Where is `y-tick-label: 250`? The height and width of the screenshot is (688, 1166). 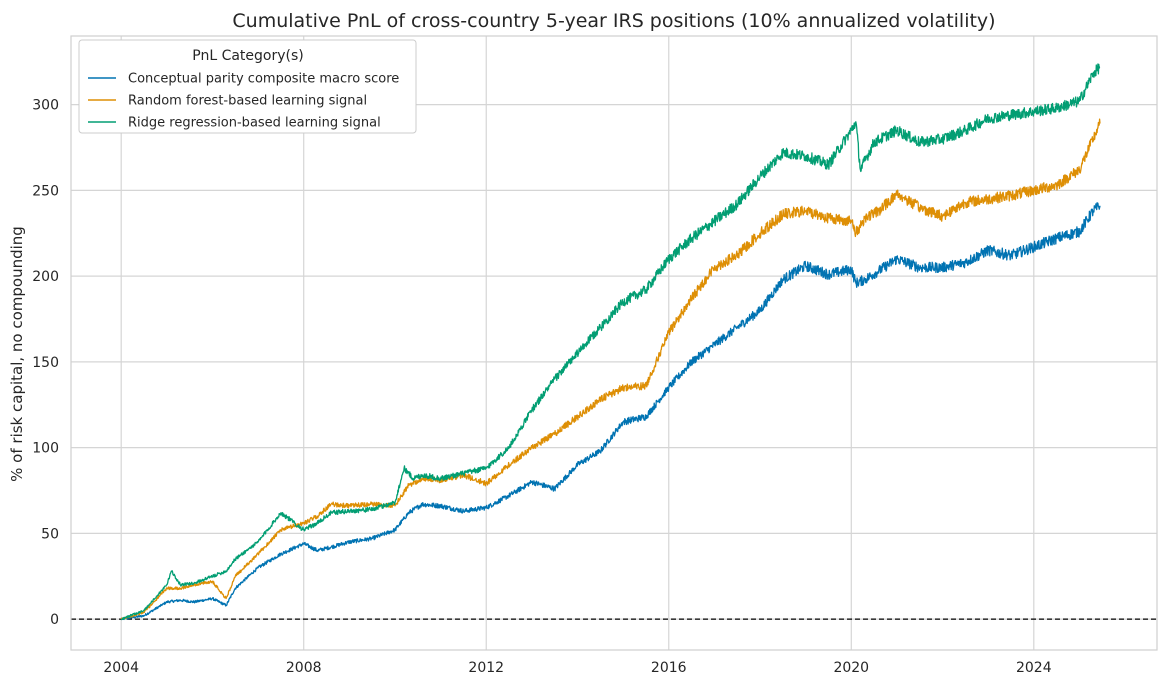
y-tick-label: 250 is located at coordinates (45, 191).